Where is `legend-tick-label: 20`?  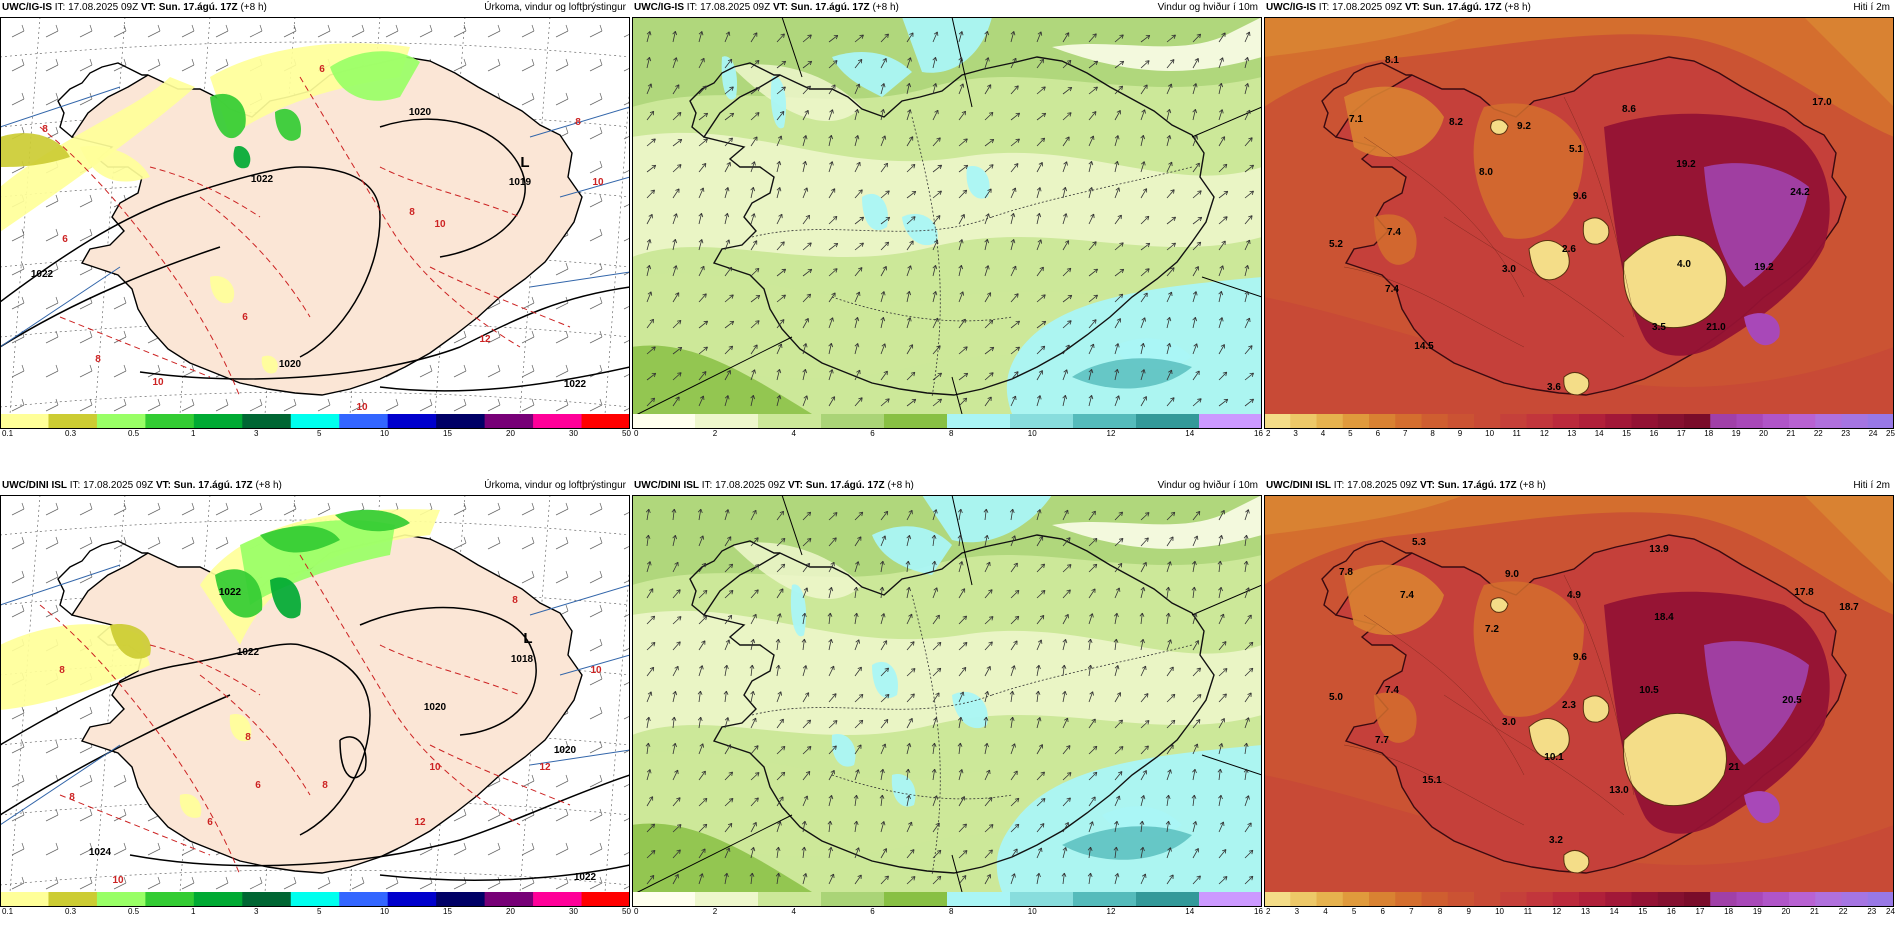
legend-tick-label: 20 is located at coordinates (510, 911).